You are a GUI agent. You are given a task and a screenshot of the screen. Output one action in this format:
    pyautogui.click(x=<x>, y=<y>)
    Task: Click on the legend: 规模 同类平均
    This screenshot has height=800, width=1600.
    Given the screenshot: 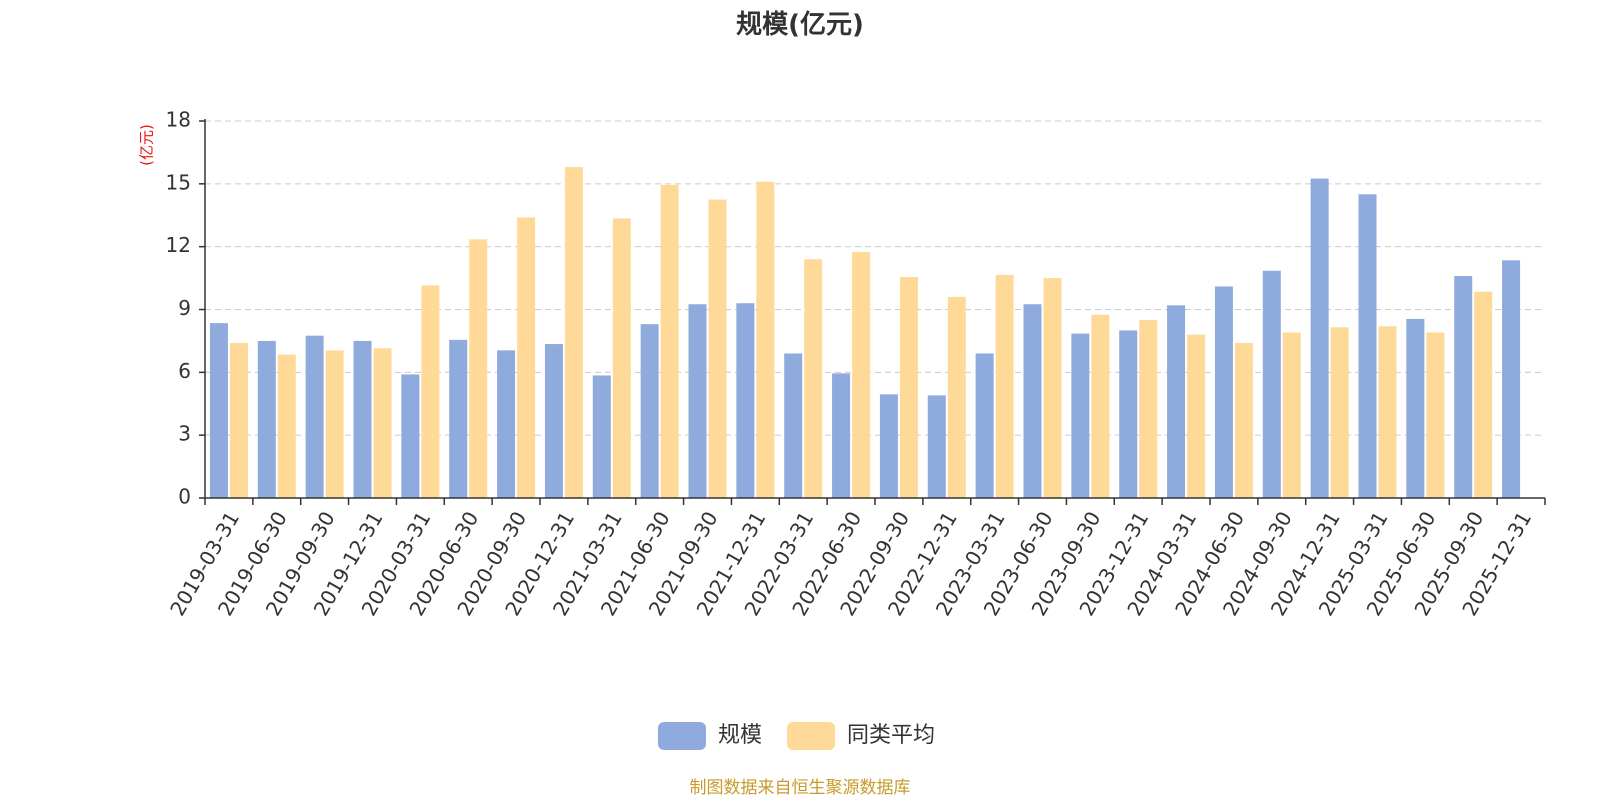 What is the action you would take?
    pyautogui.click(x=796, y=736)
    